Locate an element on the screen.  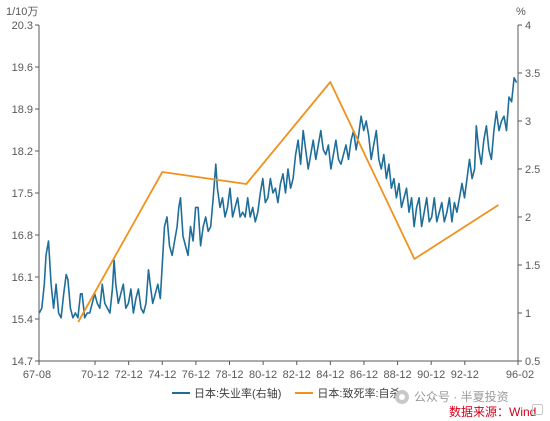
right-tick-label: 1 is located at coordinates (528, 314).